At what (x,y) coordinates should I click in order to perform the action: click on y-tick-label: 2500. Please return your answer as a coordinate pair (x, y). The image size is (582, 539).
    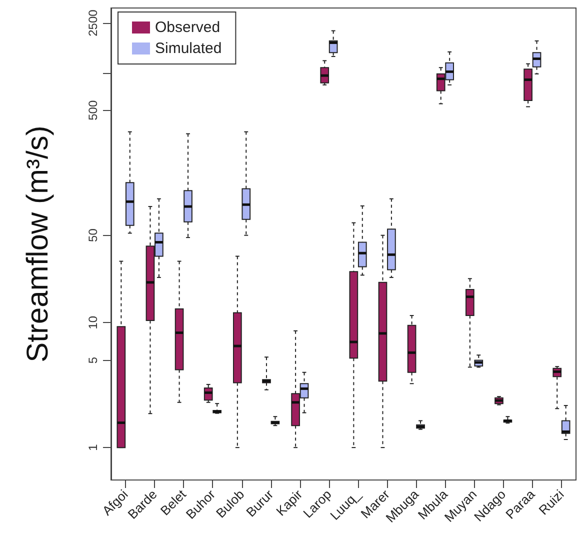
    Looking at the image, I should click on (93, 22).